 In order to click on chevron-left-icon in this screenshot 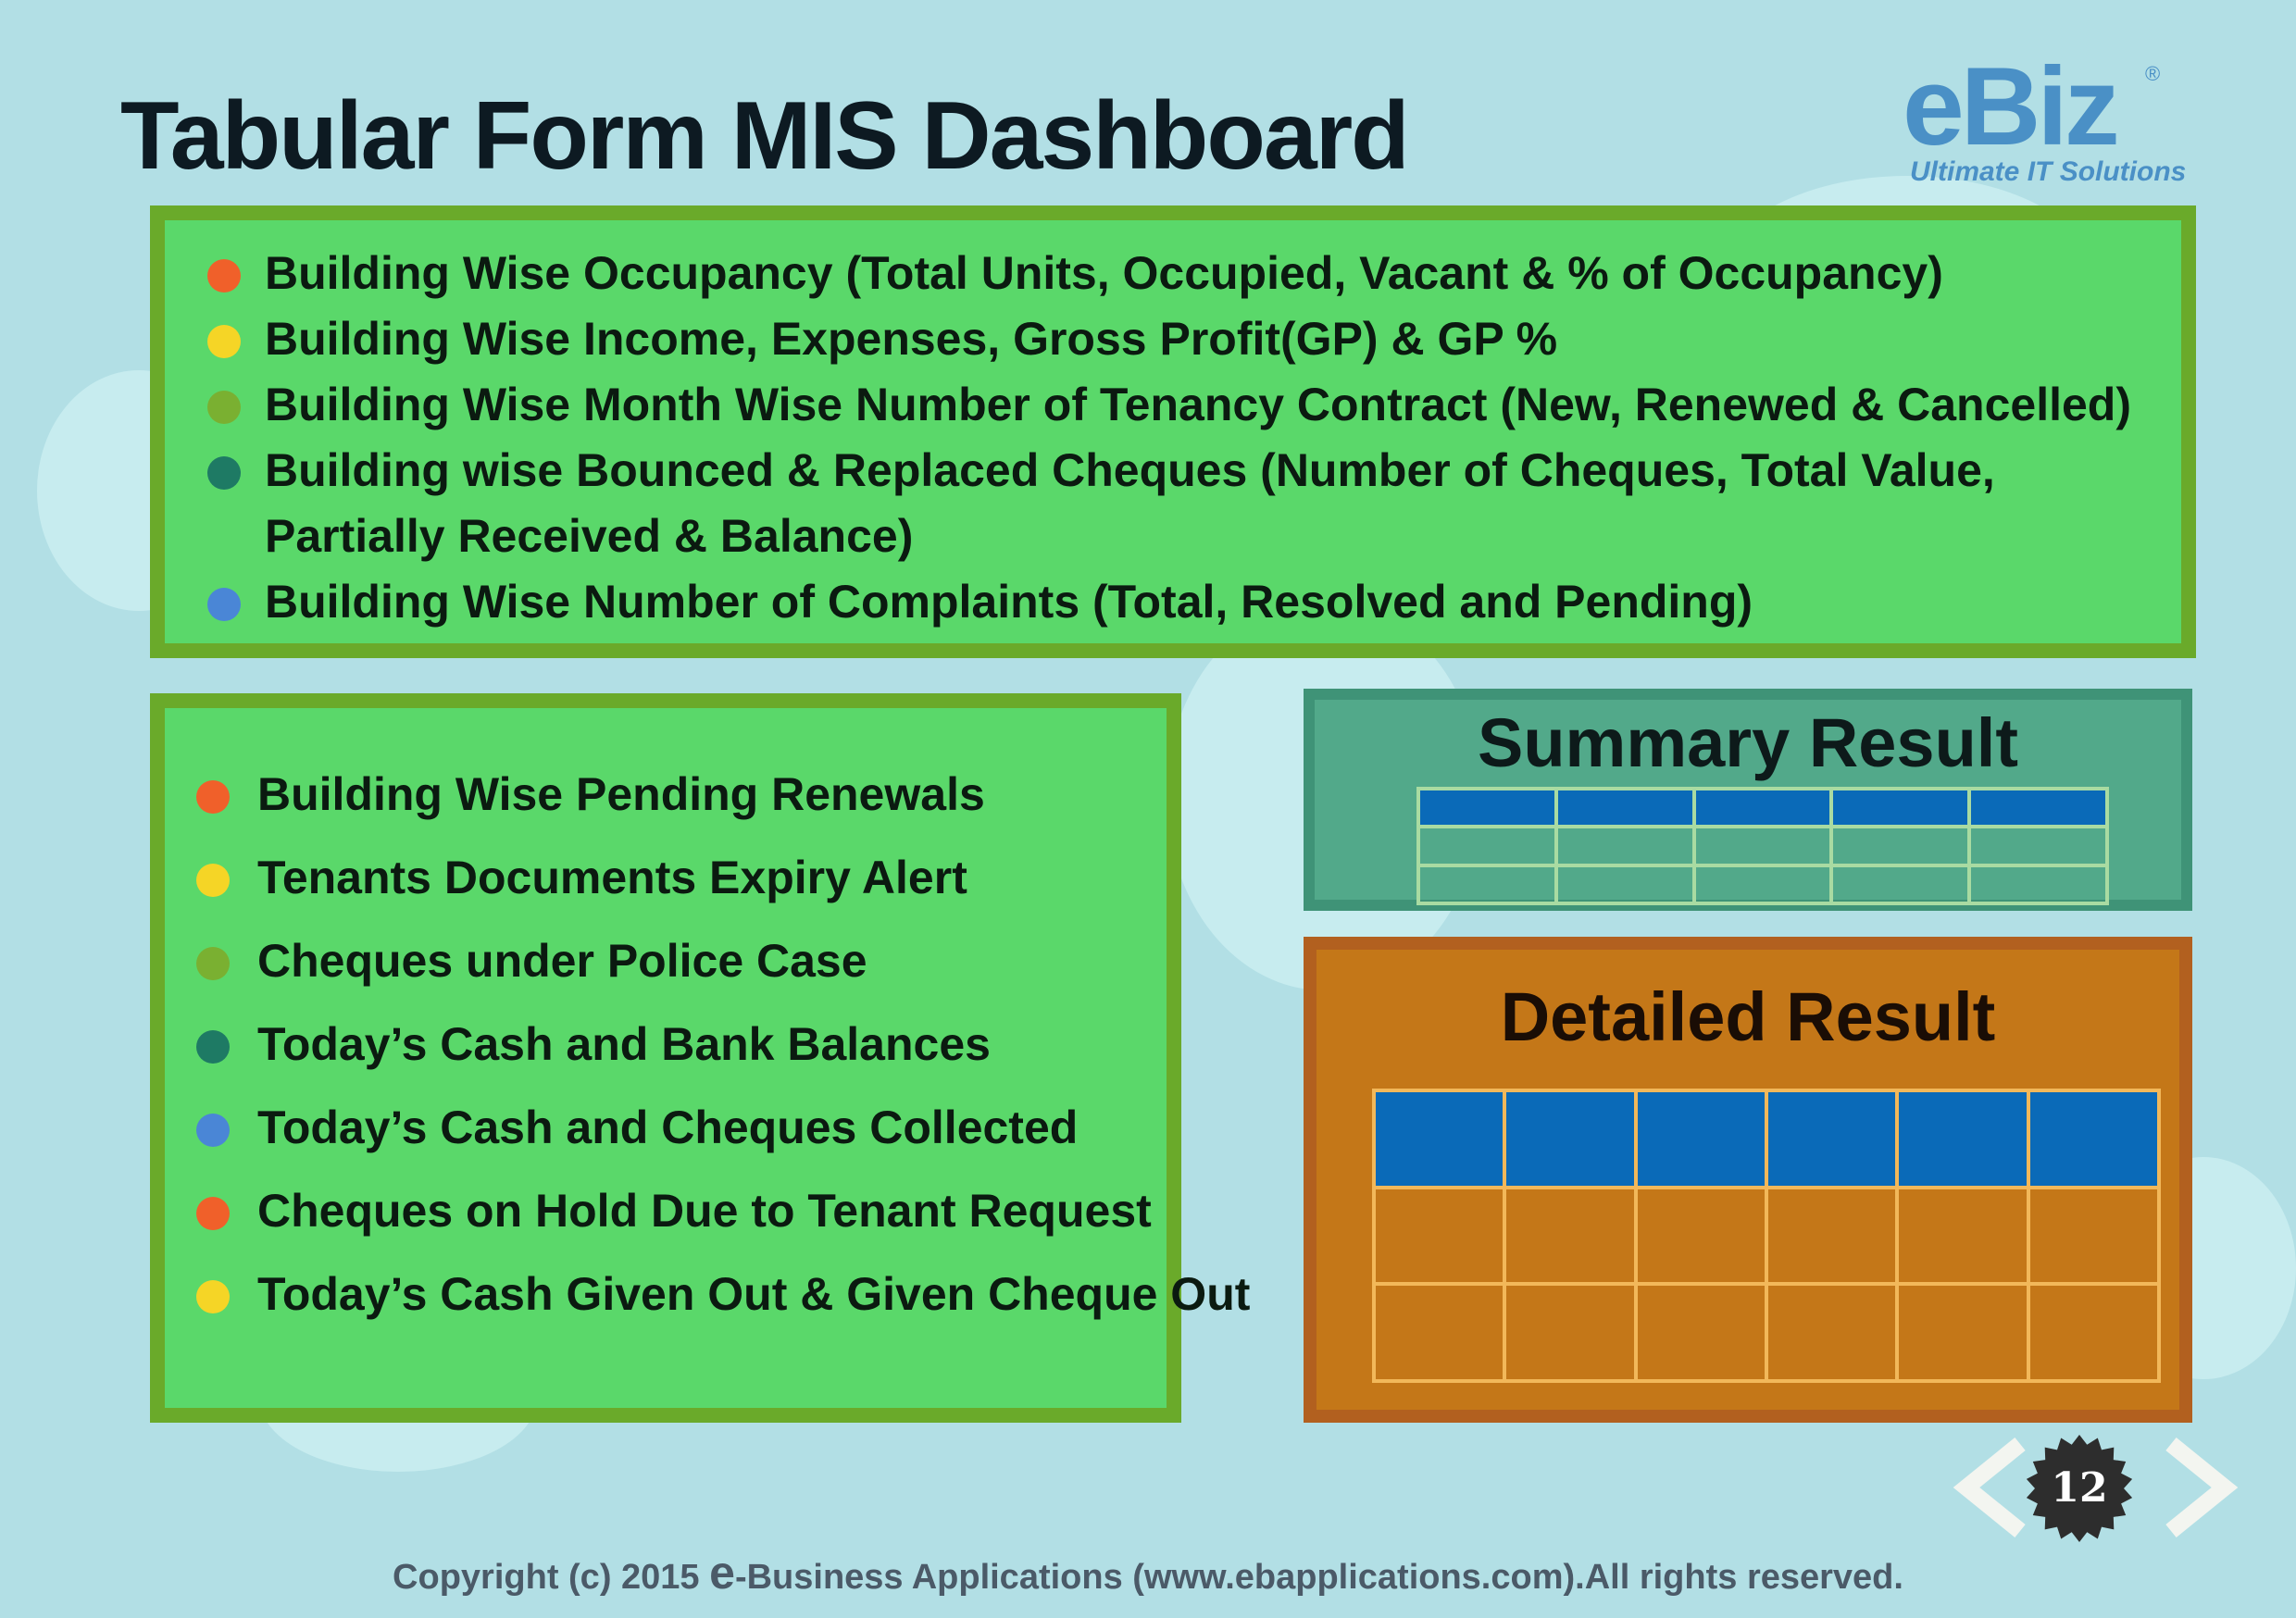, I will do `click(1992, 1487)`.